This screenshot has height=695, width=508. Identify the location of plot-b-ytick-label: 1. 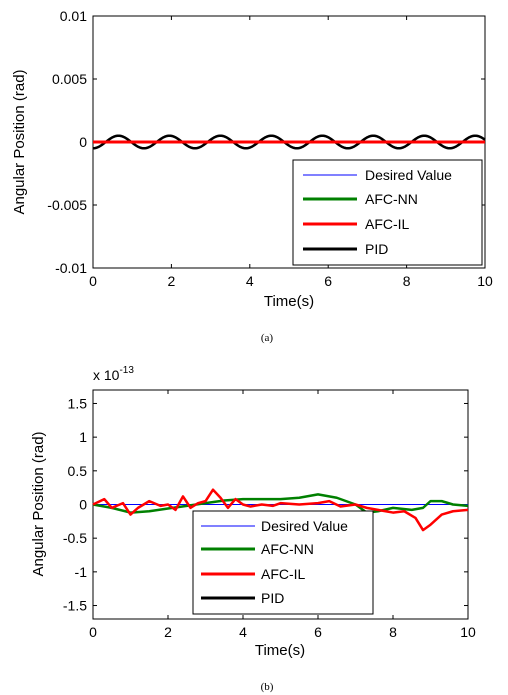
(83, 437).